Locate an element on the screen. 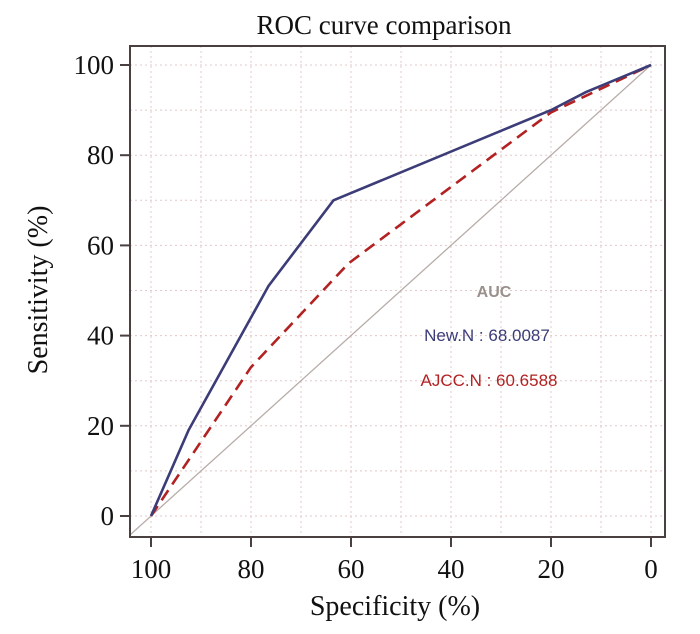  auc-new-n: New.N : 68.0087 is located at coordinates (487, 335).